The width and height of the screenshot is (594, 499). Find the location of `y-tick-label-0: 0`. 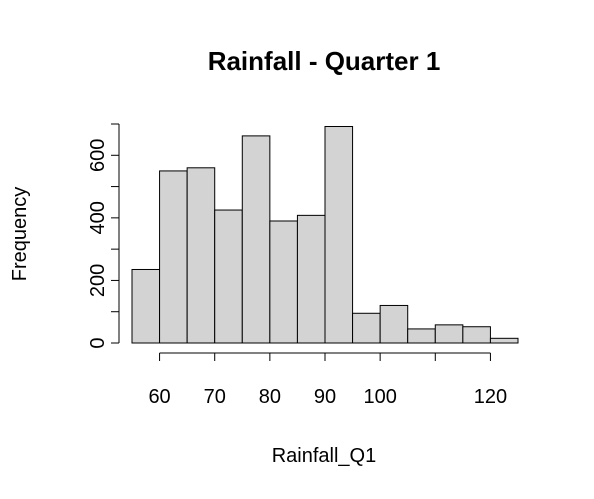

y-tick-label-0: 0 is located at coordinates (98, 342).